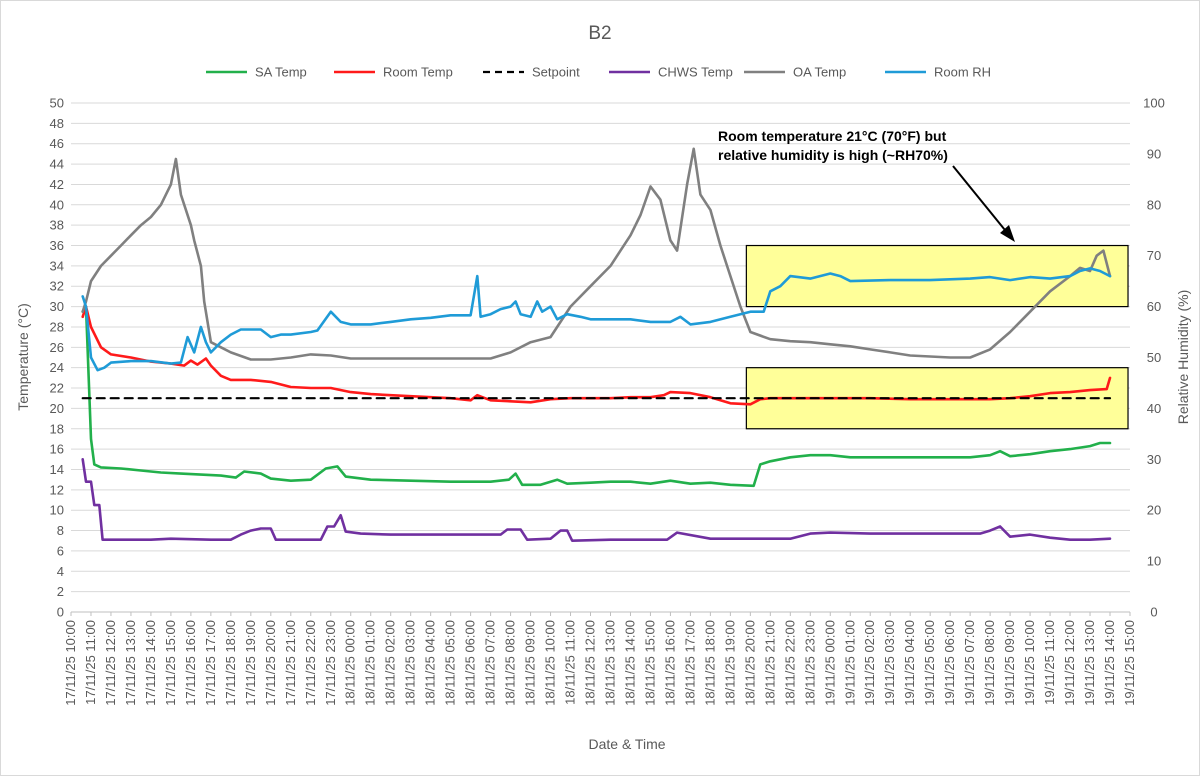  What do you see at coordinates (949, 663) in the screenshot?
I see `x-tick-label: 19/11/25 06:00` at bounding box center [949, 663].